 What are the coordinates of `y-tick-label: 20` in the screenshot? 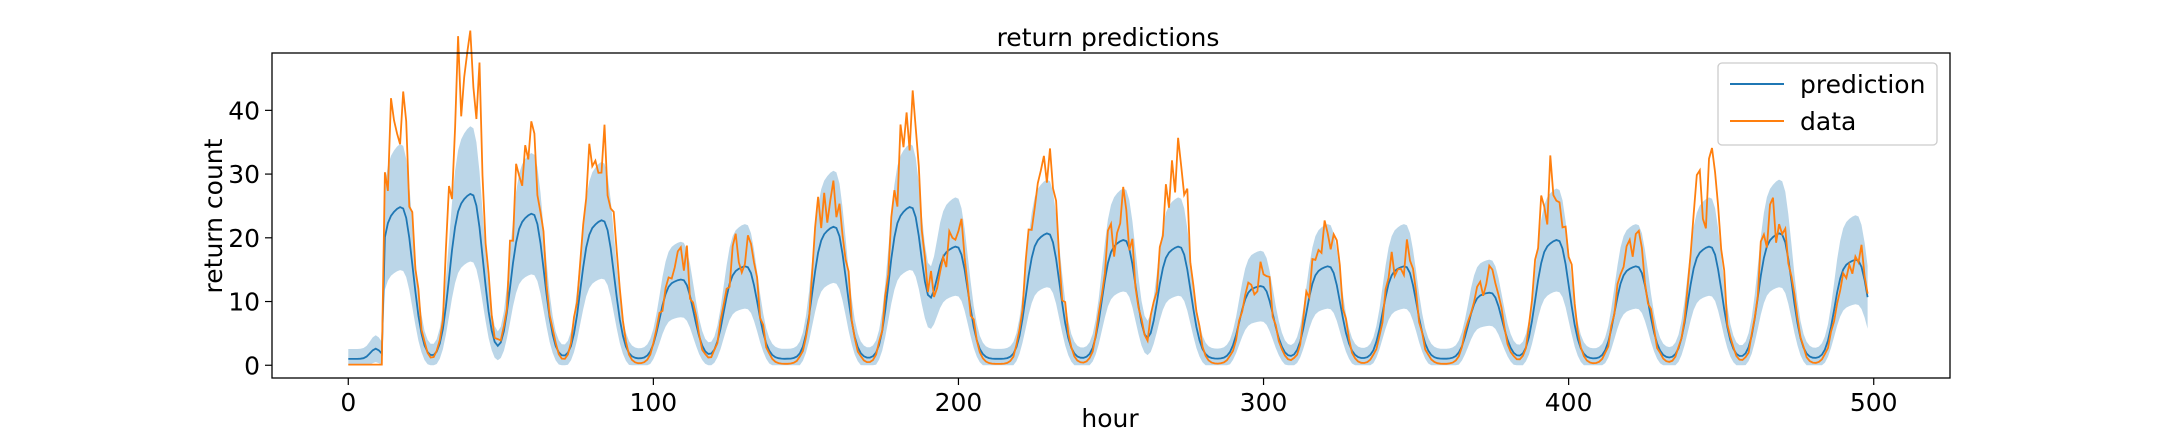 It's located at (244, 238).